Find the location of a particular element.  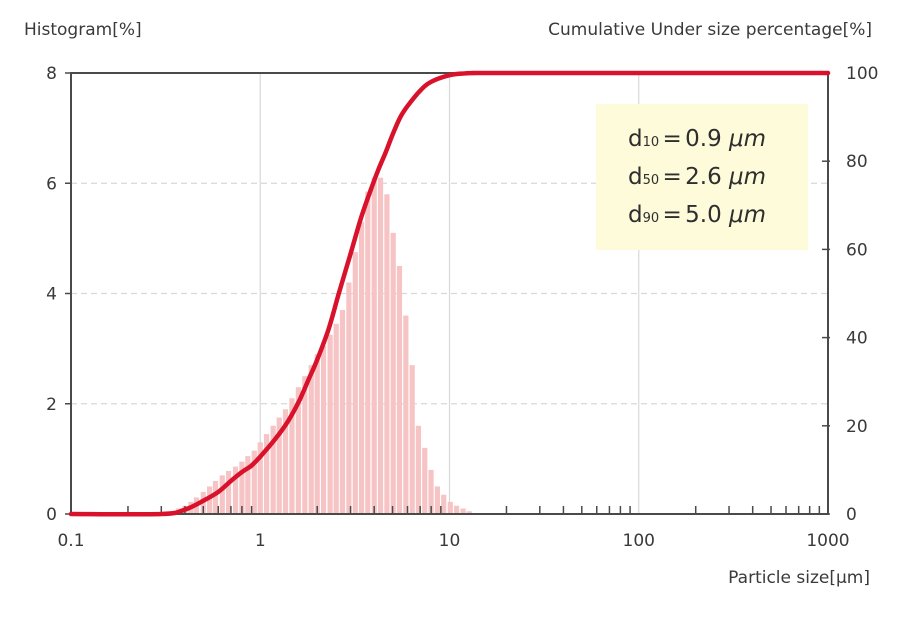

y-left-tick-label: 2 is located at coordinates (51, 405).